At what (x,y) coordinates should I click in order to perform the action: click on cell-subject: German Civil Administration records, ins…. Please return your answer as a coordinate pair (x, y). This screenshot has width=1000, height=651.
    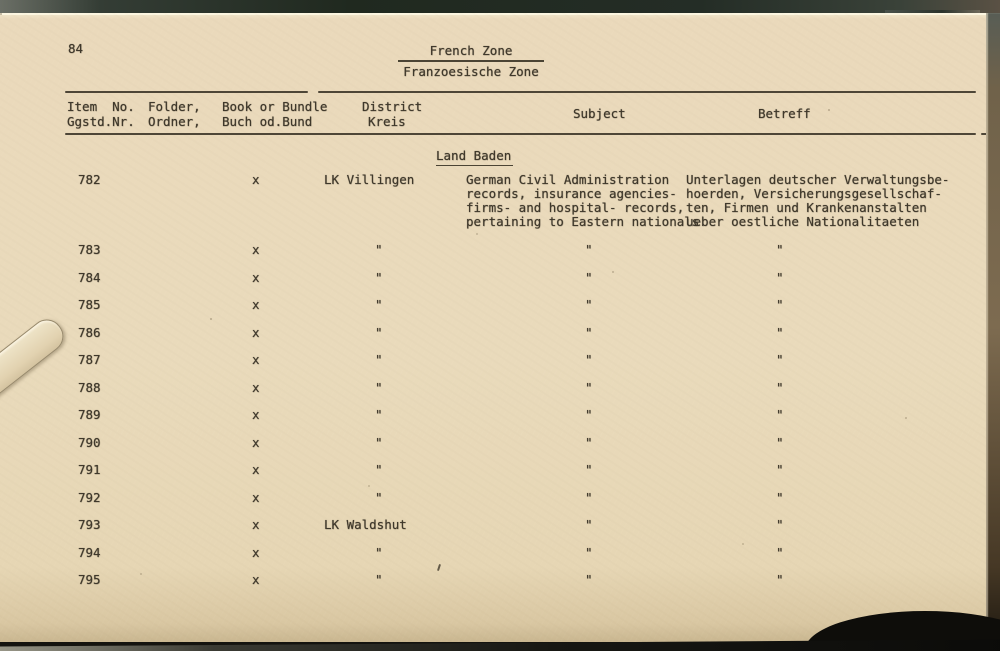
    Looking at the image, I should click on (583, 200).